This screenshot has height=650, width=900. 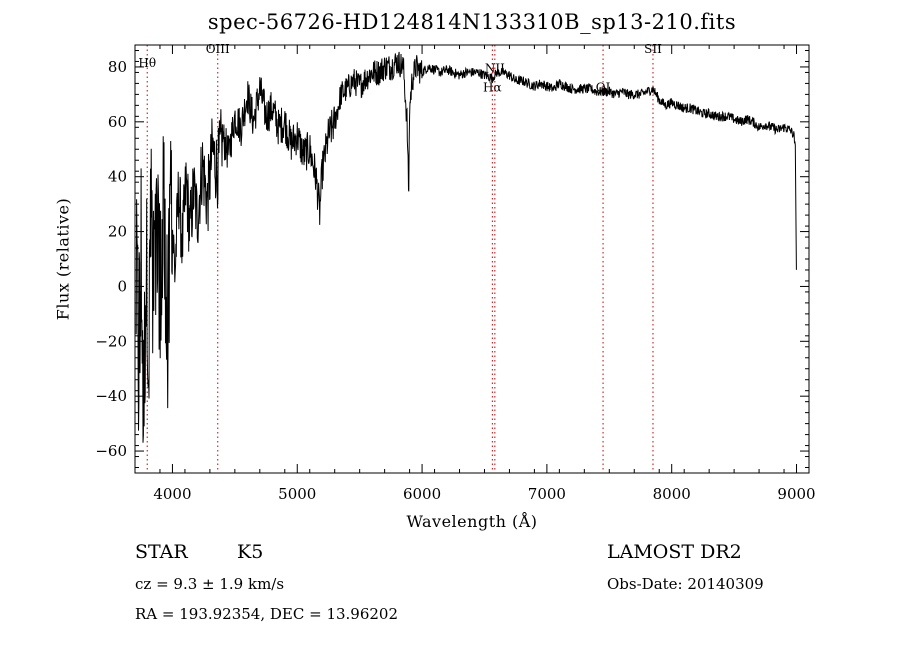 What do you see at coordinates (117, 122) in the screenshot?
I see `y-tick-label-6: 60` at bounding box center [117, 122].